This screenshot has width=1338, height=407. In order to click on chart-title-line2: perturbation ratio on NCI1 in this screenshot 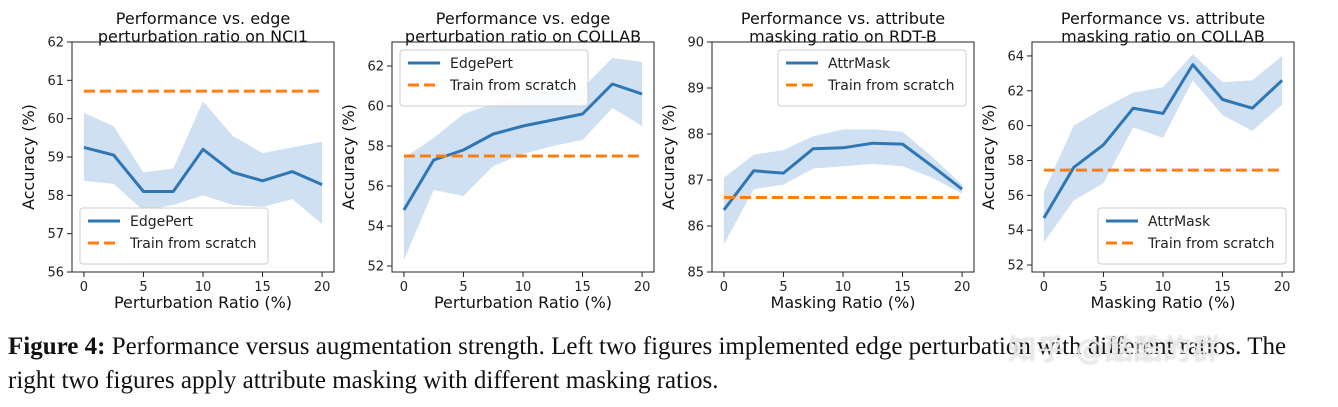, I will do `click(203, 36)`.